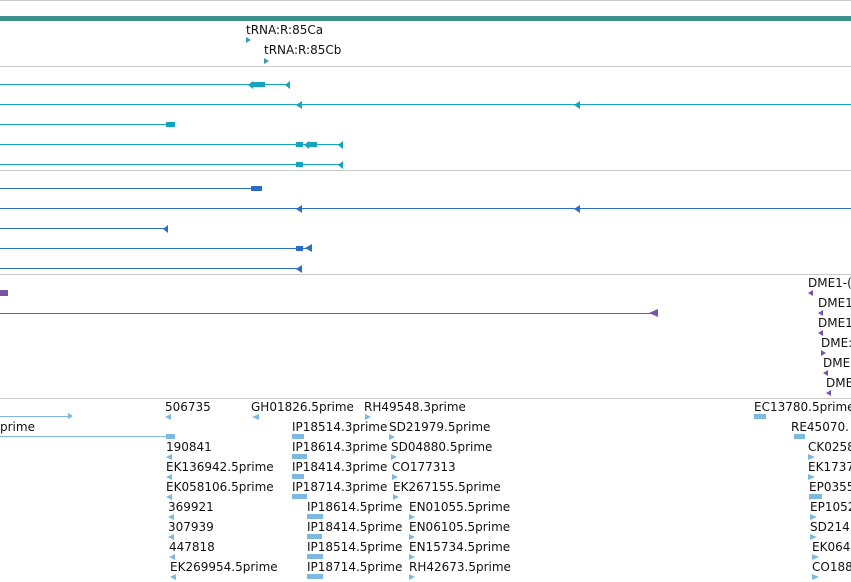  I want to click on est-label: IP18614.3prime, so click(340, 447).